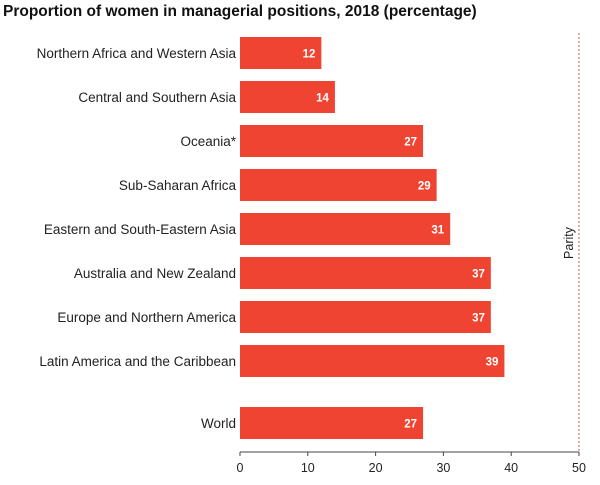 The width and height of the screenshot is (600, 485). Describe the element at coordinates (208, 141) in the screenshot. I see `category-label: Oceania*` at that location.